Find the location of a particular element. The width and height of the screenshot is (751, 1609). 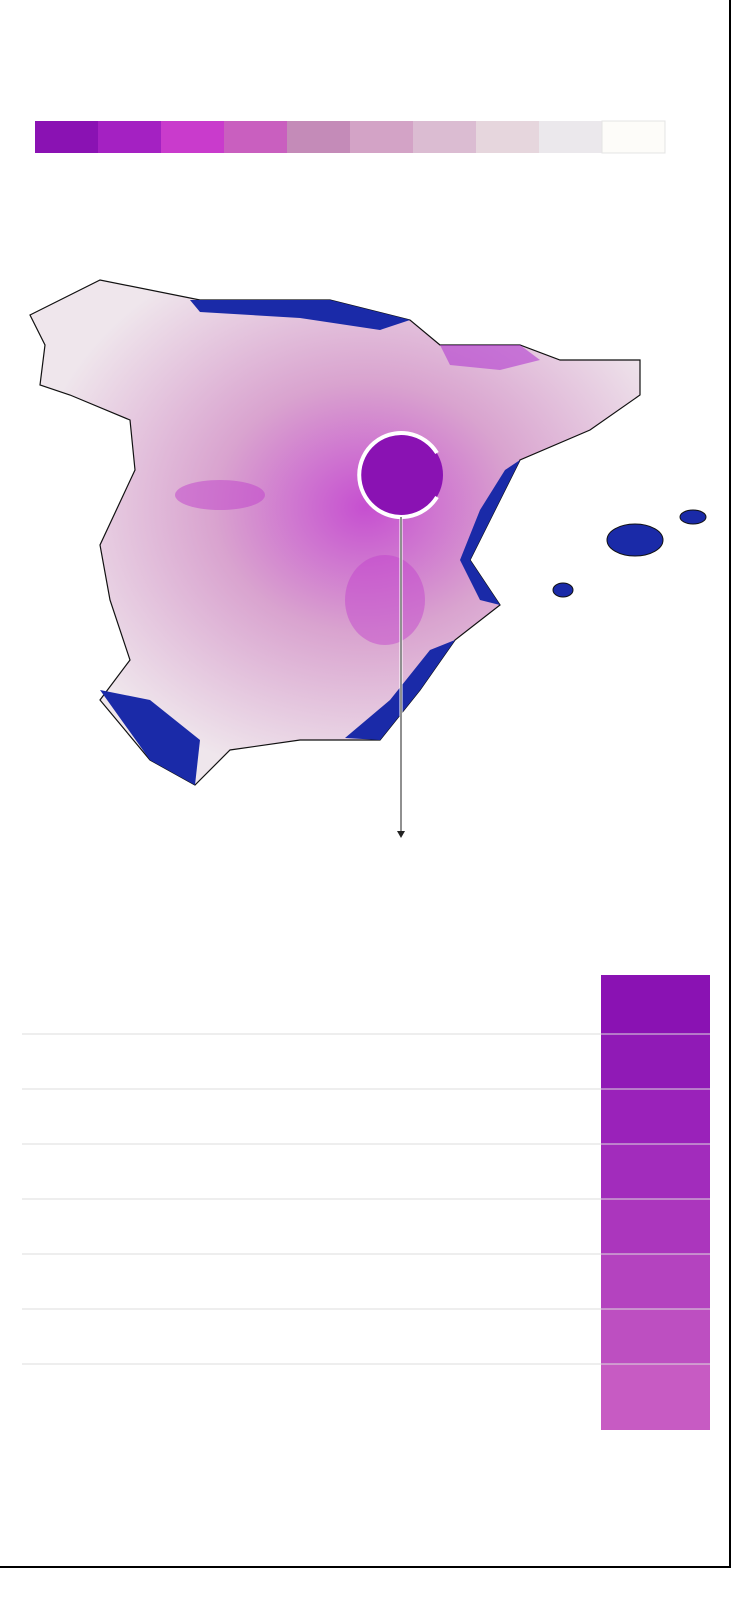

legend is located at coordinates (350, 137).